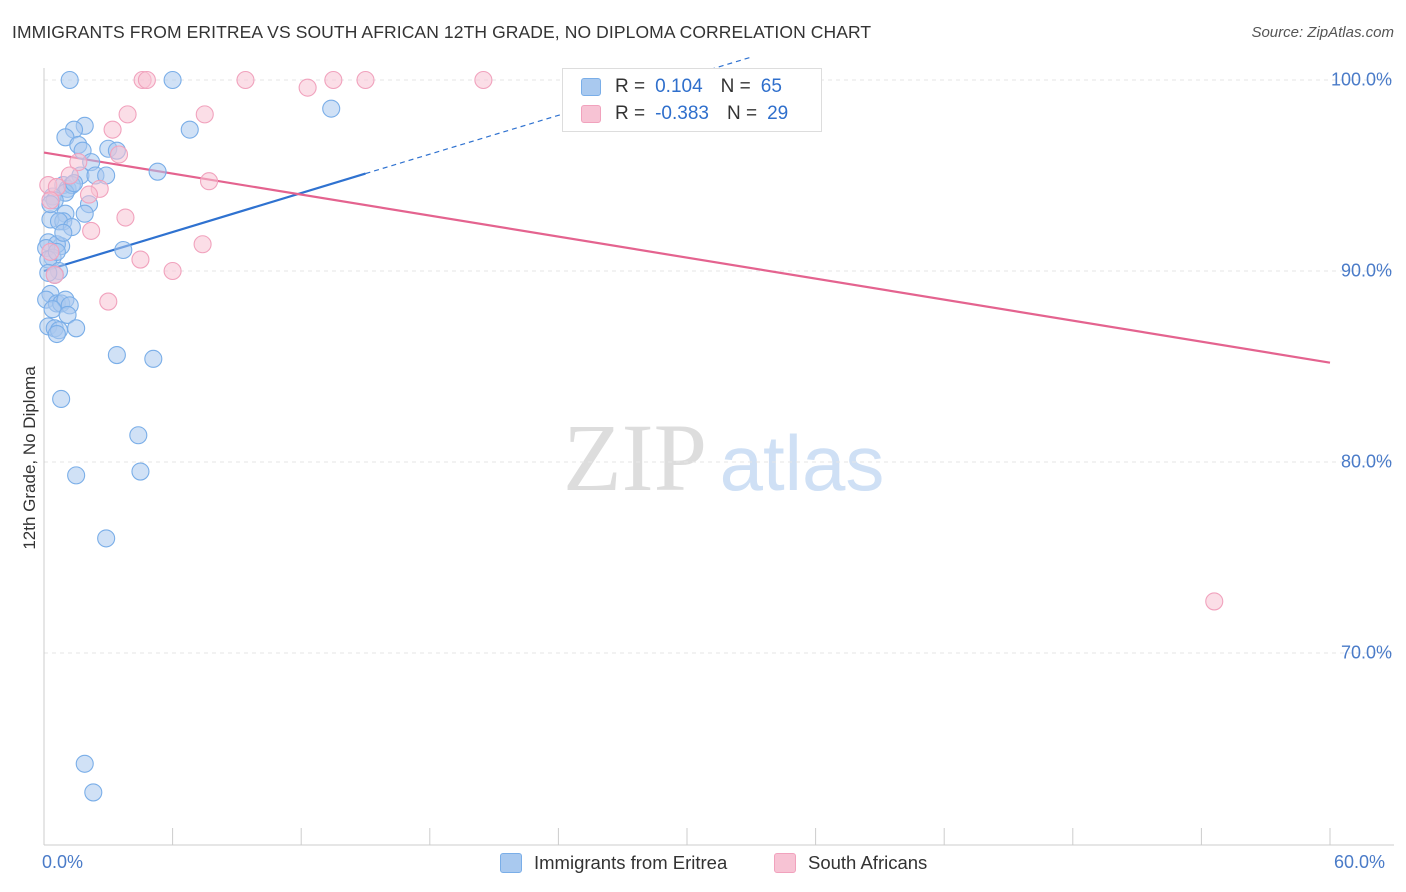 Image resolution: width=1406 pixels, height=892 pixels. I want to click on legend-r-value: -0.383, so click(682, 113).